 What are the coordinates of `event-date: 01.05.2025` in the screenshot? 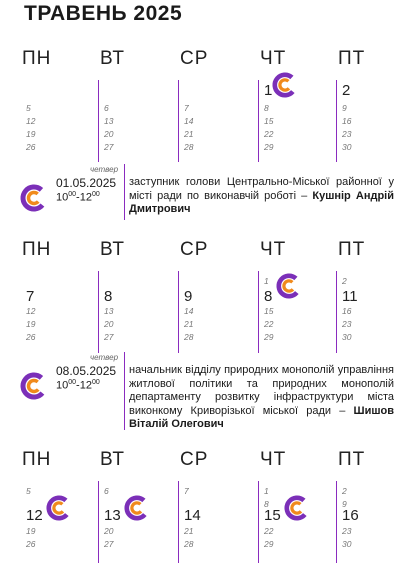 It's located at (86, 183).